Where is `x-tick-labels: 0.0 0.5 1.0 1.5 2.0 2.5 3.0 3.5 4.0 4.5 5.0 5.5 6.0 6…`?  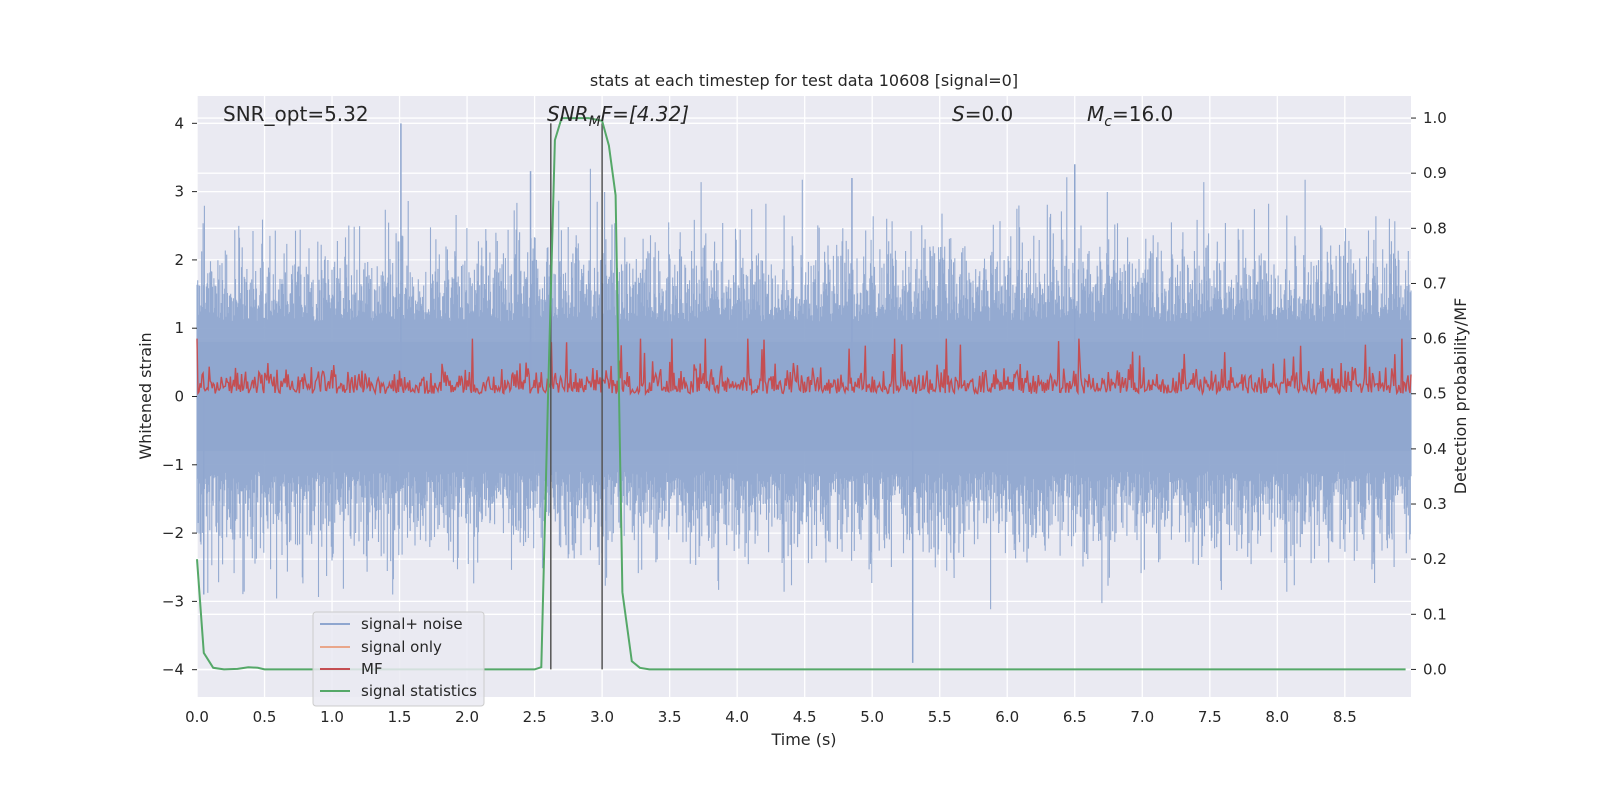
x-tick-labels: 0.0 0.5 1.0 1.5 2.0 2.5 3.0 3.5 4.0 4.5 5.0 5.5 6.0 6… is located at coordinates (771, 717).